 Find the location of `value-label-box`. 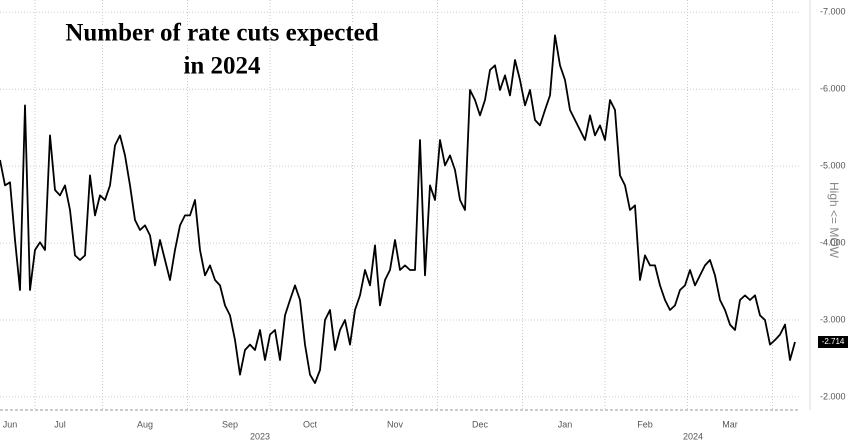

value-label-box is located at coordinates (833, 342).